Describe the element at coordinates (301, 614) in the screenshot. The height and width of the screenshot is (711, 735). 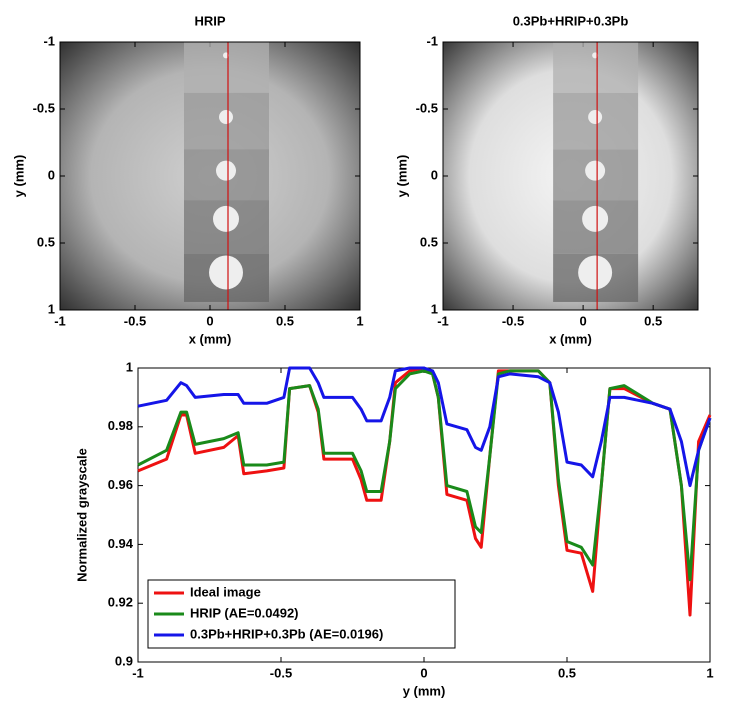
I see `legend-box` at that location.